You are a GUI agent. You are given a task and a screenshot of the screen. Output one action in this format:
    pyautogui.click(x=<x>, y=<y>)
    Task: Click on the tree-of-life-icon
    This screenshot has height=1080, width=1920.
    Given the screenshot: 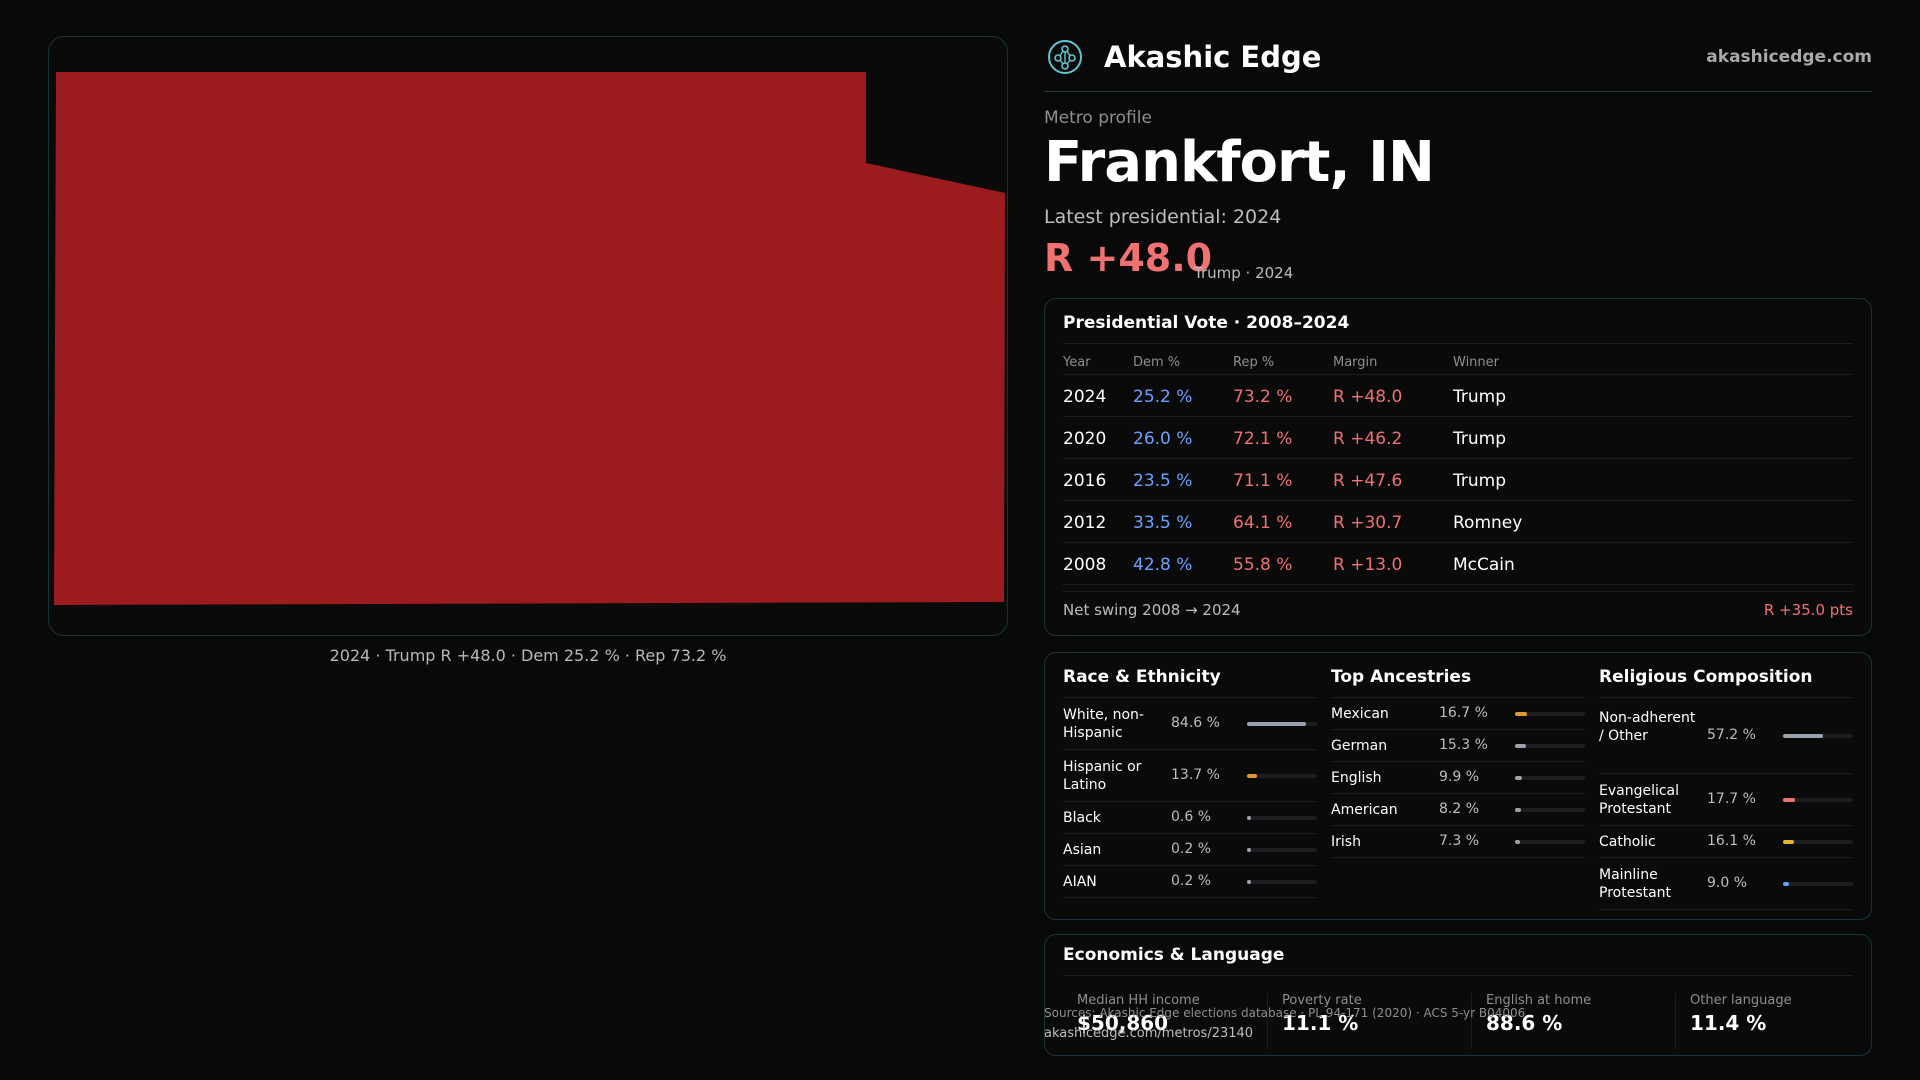 What is the action you would take?
    pyautogui.click(x=1065, y=57)
    